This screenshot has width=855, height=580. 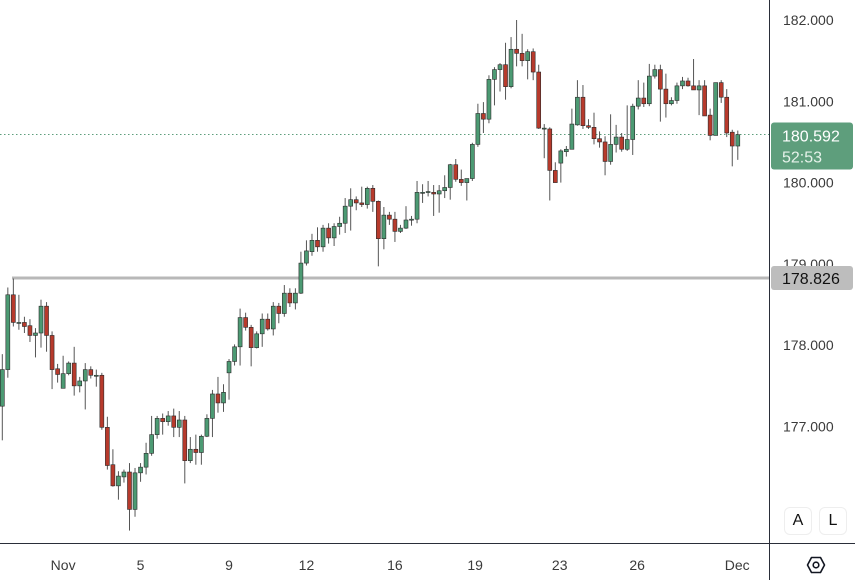 What do you see at coordinates (798, 521) in the screenshot?
I see `auto-scale-button: A` at bounding box center [798, 521].